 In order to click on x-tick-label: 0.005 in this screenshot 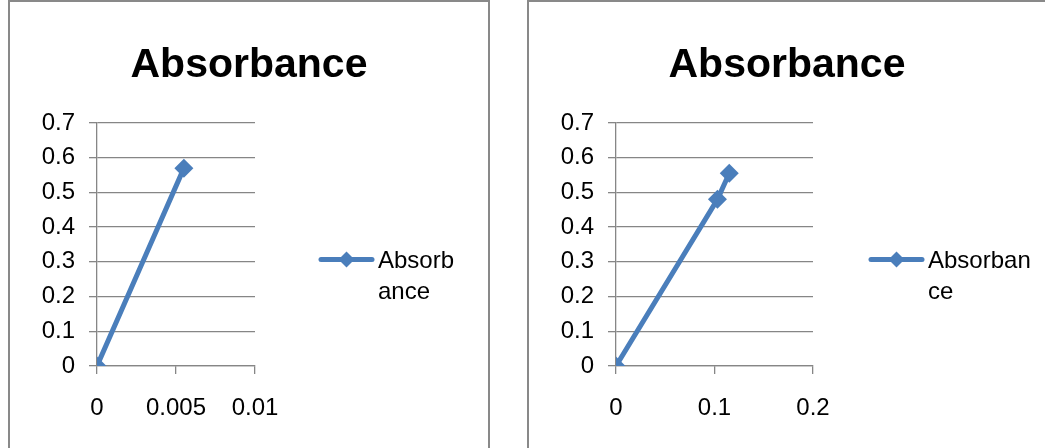, I will do `click(176, 407)`.